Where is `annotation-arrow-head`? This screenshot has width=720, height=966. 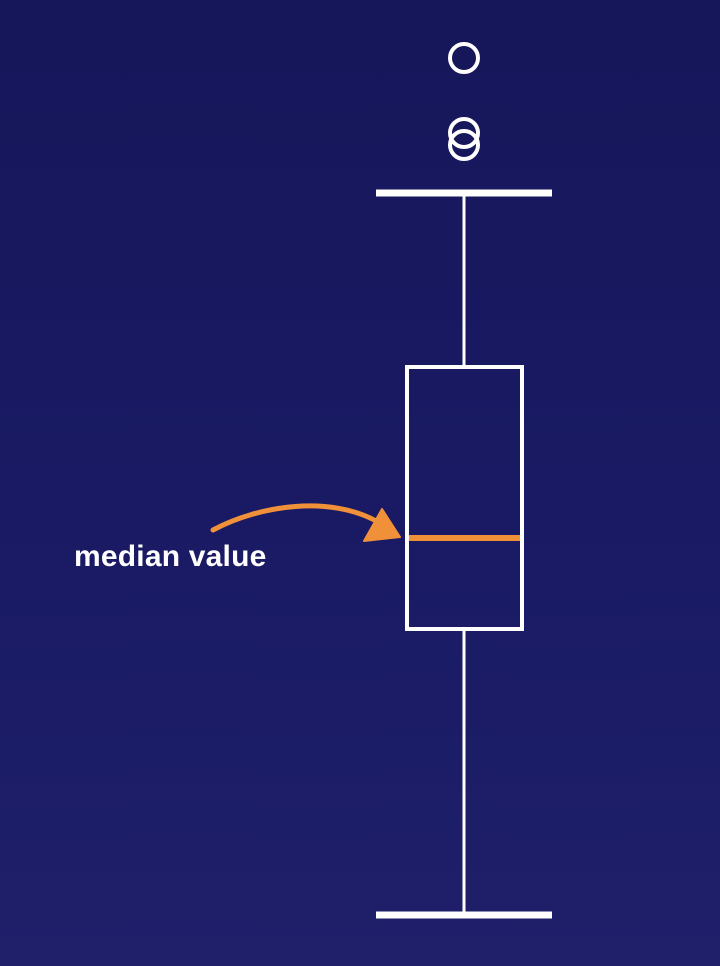 annotation-arrow-head is located at coordinates (382, 525).